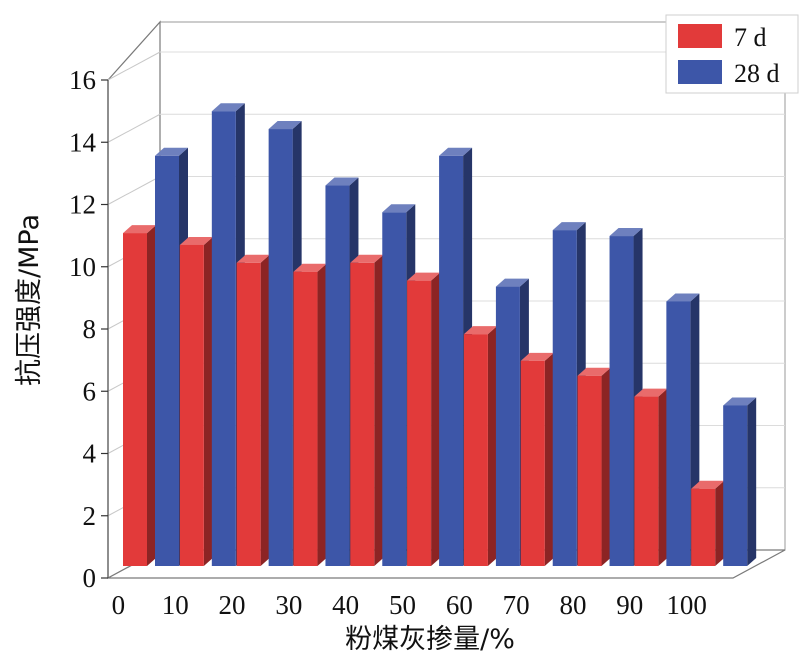 The image size is (800, 666). Describe the element at coordinates (572, 605) in the screenshot. I see `x-tick-label: 80` at that location.